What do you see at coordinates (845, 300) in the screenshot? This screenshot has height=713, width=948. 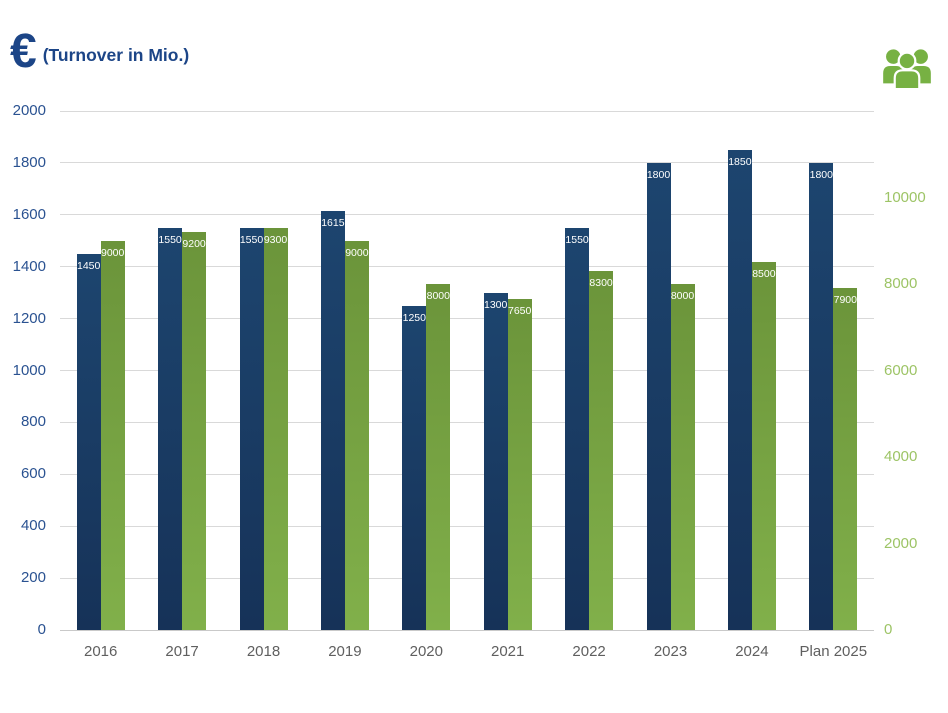 I see `bar-people-value-label: 7900` at bounding box center [845, 300].